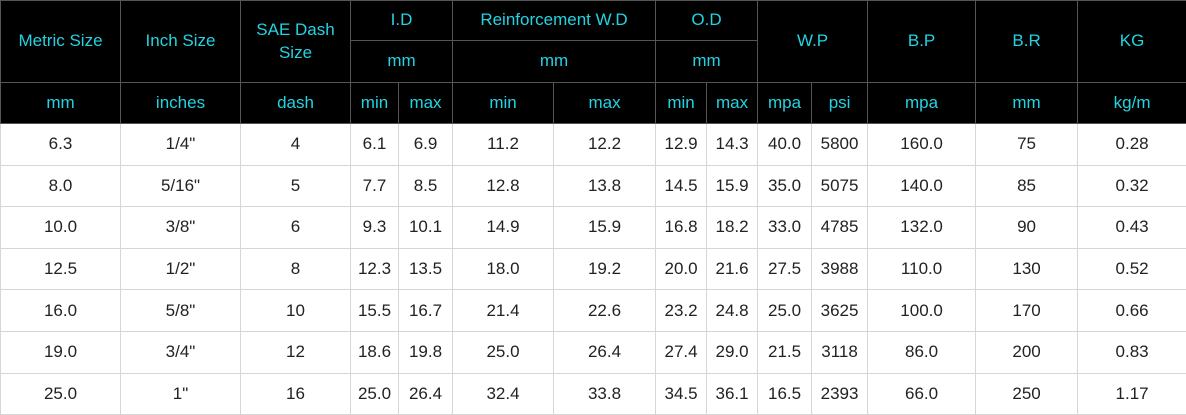  I want to click on header-cell: SAE Dash Size, so click(295, 41).